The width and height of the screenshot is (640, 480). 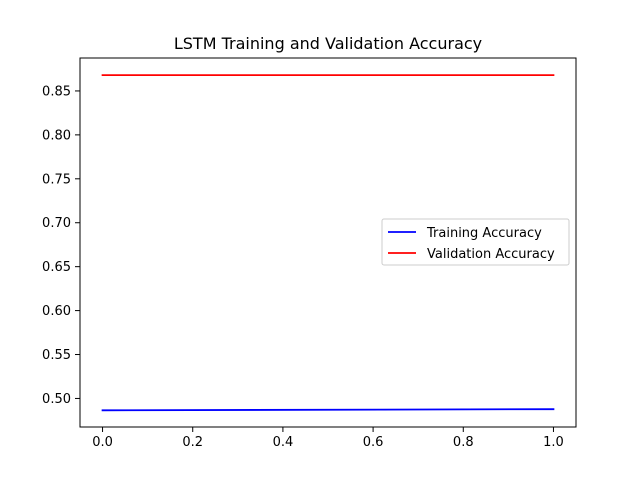 I want to click on legend-label: Validation Accuracy, so click(x=491, y=254).